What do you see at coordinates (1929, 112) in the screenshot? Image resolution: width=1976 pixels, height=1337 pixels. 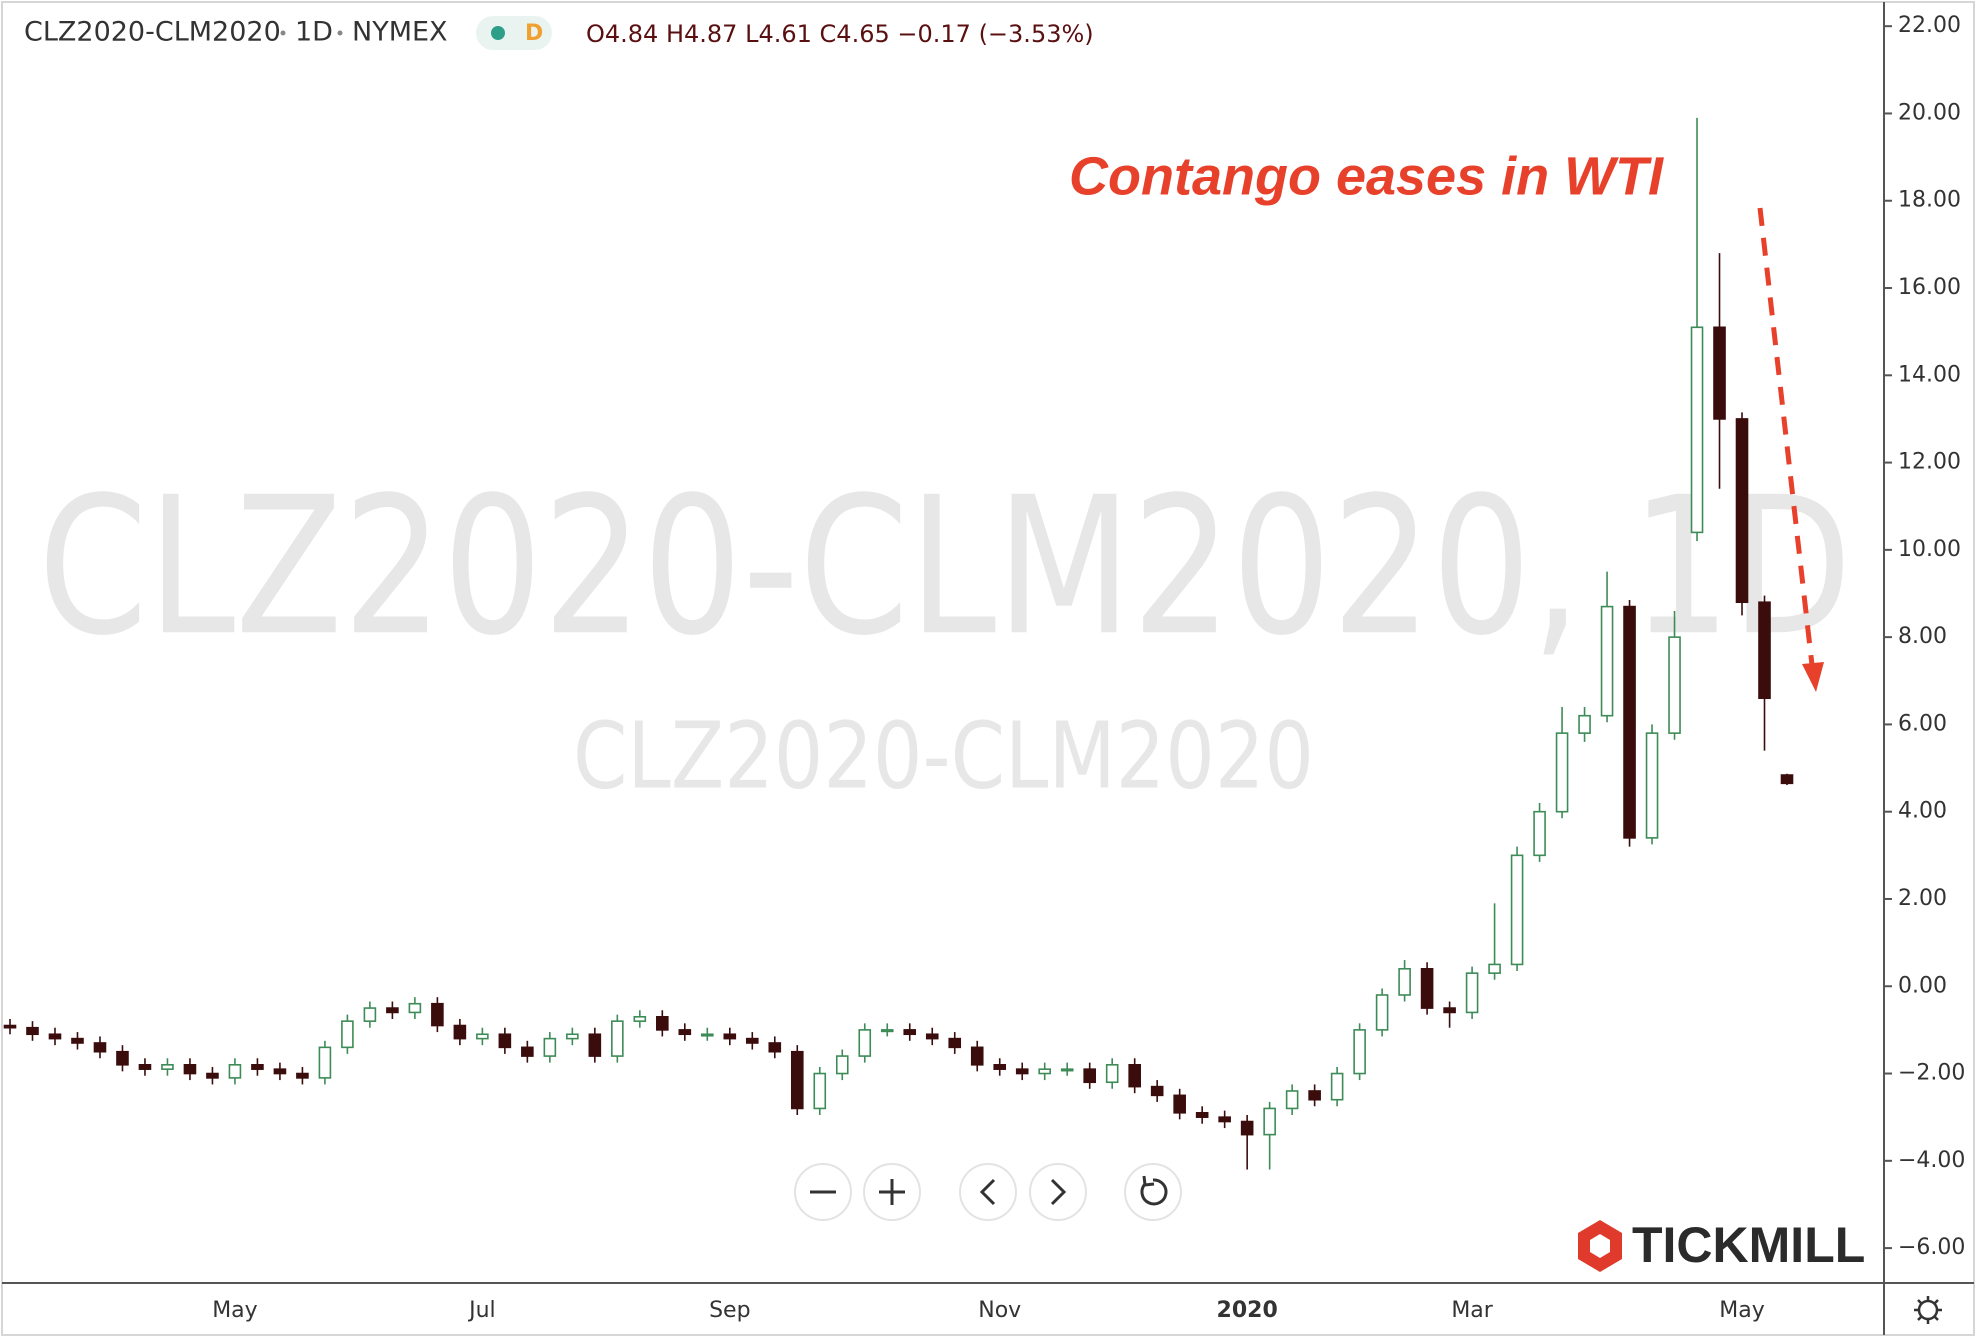 I see `y-tick-label: 20.00` at bounding box center [1929, 112].